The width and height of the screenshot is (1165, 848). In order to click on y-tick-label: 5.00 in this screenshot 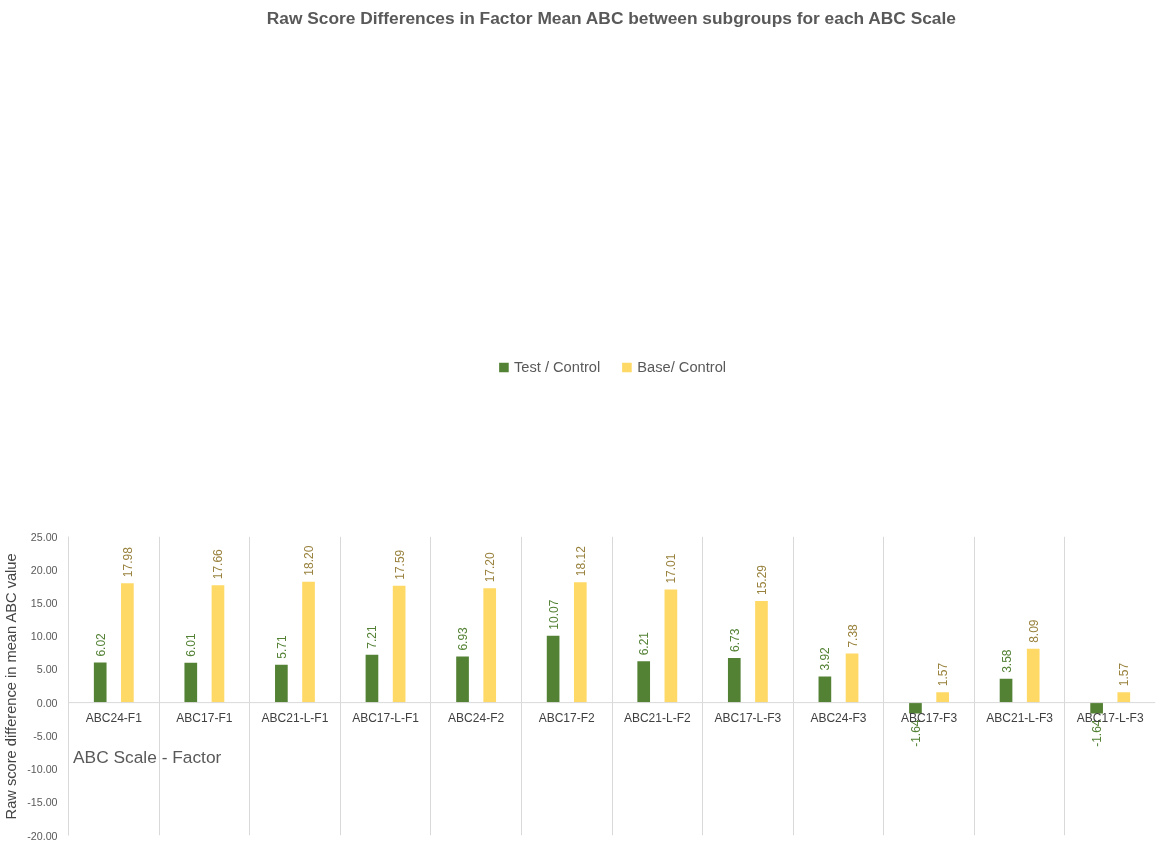, I will do `click(47, 669)`.